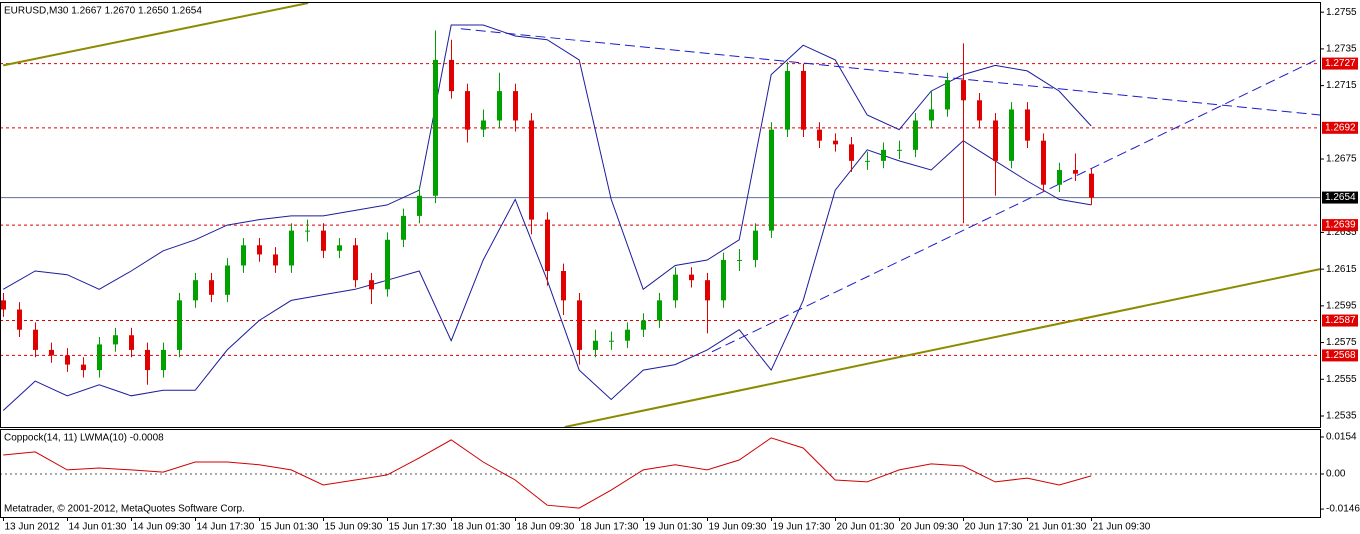 Image resolution: width=1360 pixels, height=534 pixels. I want to click on x-tick-label: 21 Jun 01:30, so click(1058, 527).